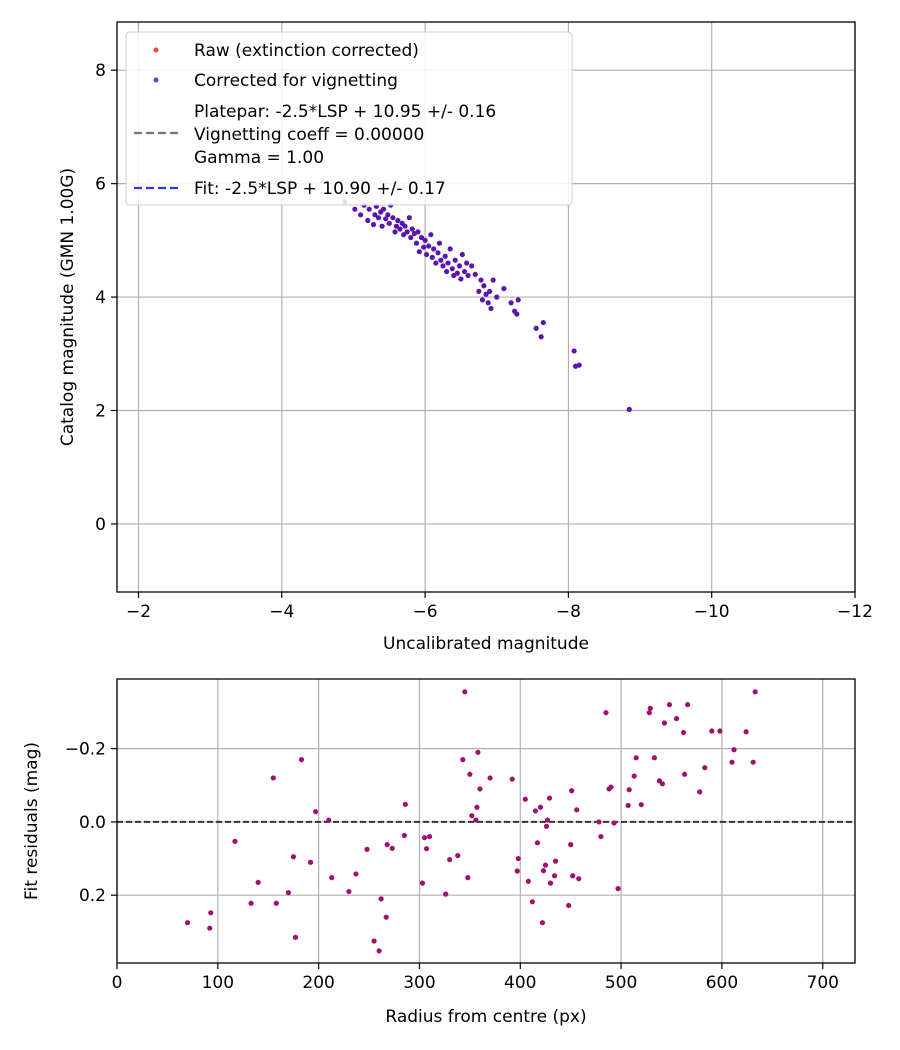  I want to click on bottom-y-tick-label: 0.0, so click(92, 823).